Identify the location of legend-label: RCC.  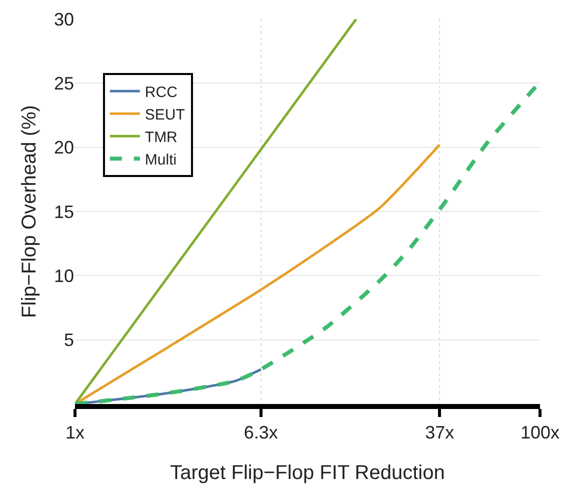
(161, 92).